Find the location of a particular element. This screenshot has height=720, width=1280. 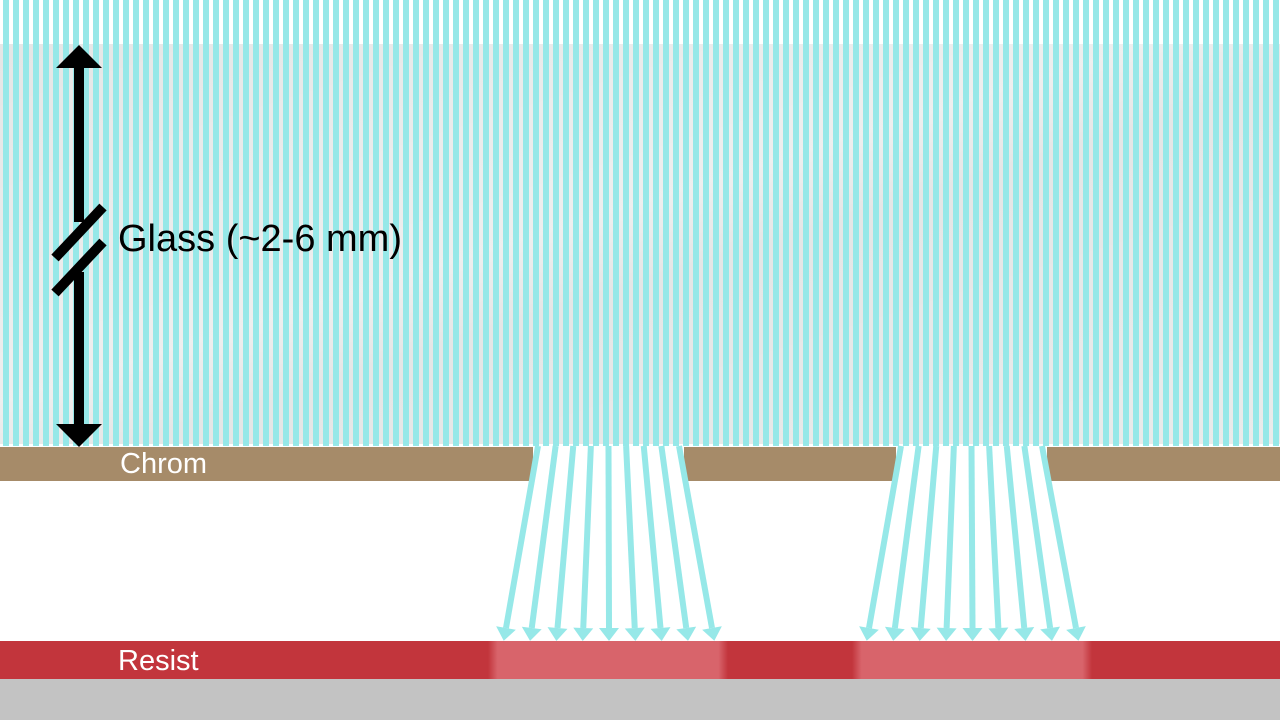

chrome-segment-middle is located at coordinates (790, 464).